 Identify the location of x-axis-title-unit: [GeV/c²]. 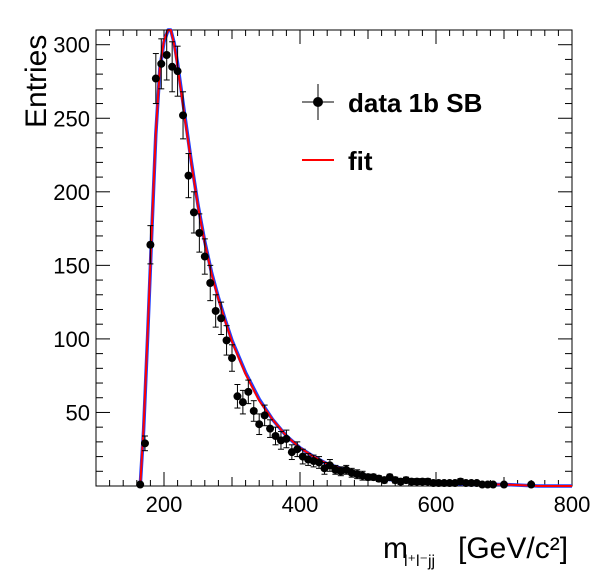
(513, 548).